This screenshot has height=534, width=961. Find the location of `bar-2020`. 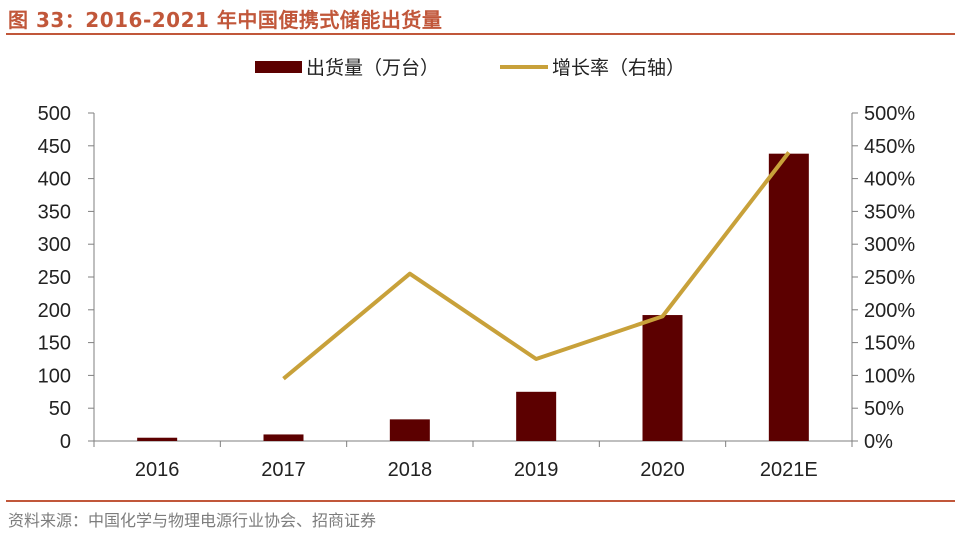

bar-2020 is located at coordinates (662, 378).